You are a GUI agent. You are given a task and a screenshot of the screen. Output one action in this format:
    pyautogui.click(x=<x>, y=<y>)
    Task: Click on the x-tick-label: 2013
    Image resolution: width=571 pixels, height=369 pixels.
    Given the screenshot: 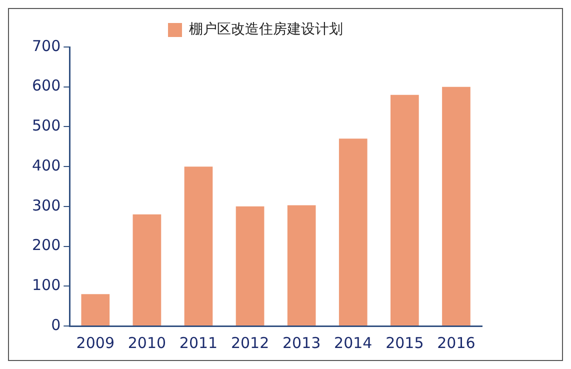 What is the action you would take?
    pyautogui.click(x=301, y=343)
    